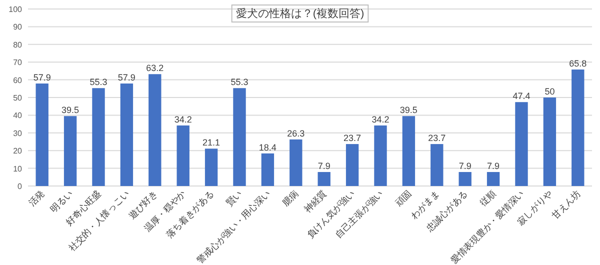  Describe the element at coordinates (18, 63) in the screenshot. I see `y-tick-label: 70` at that location.